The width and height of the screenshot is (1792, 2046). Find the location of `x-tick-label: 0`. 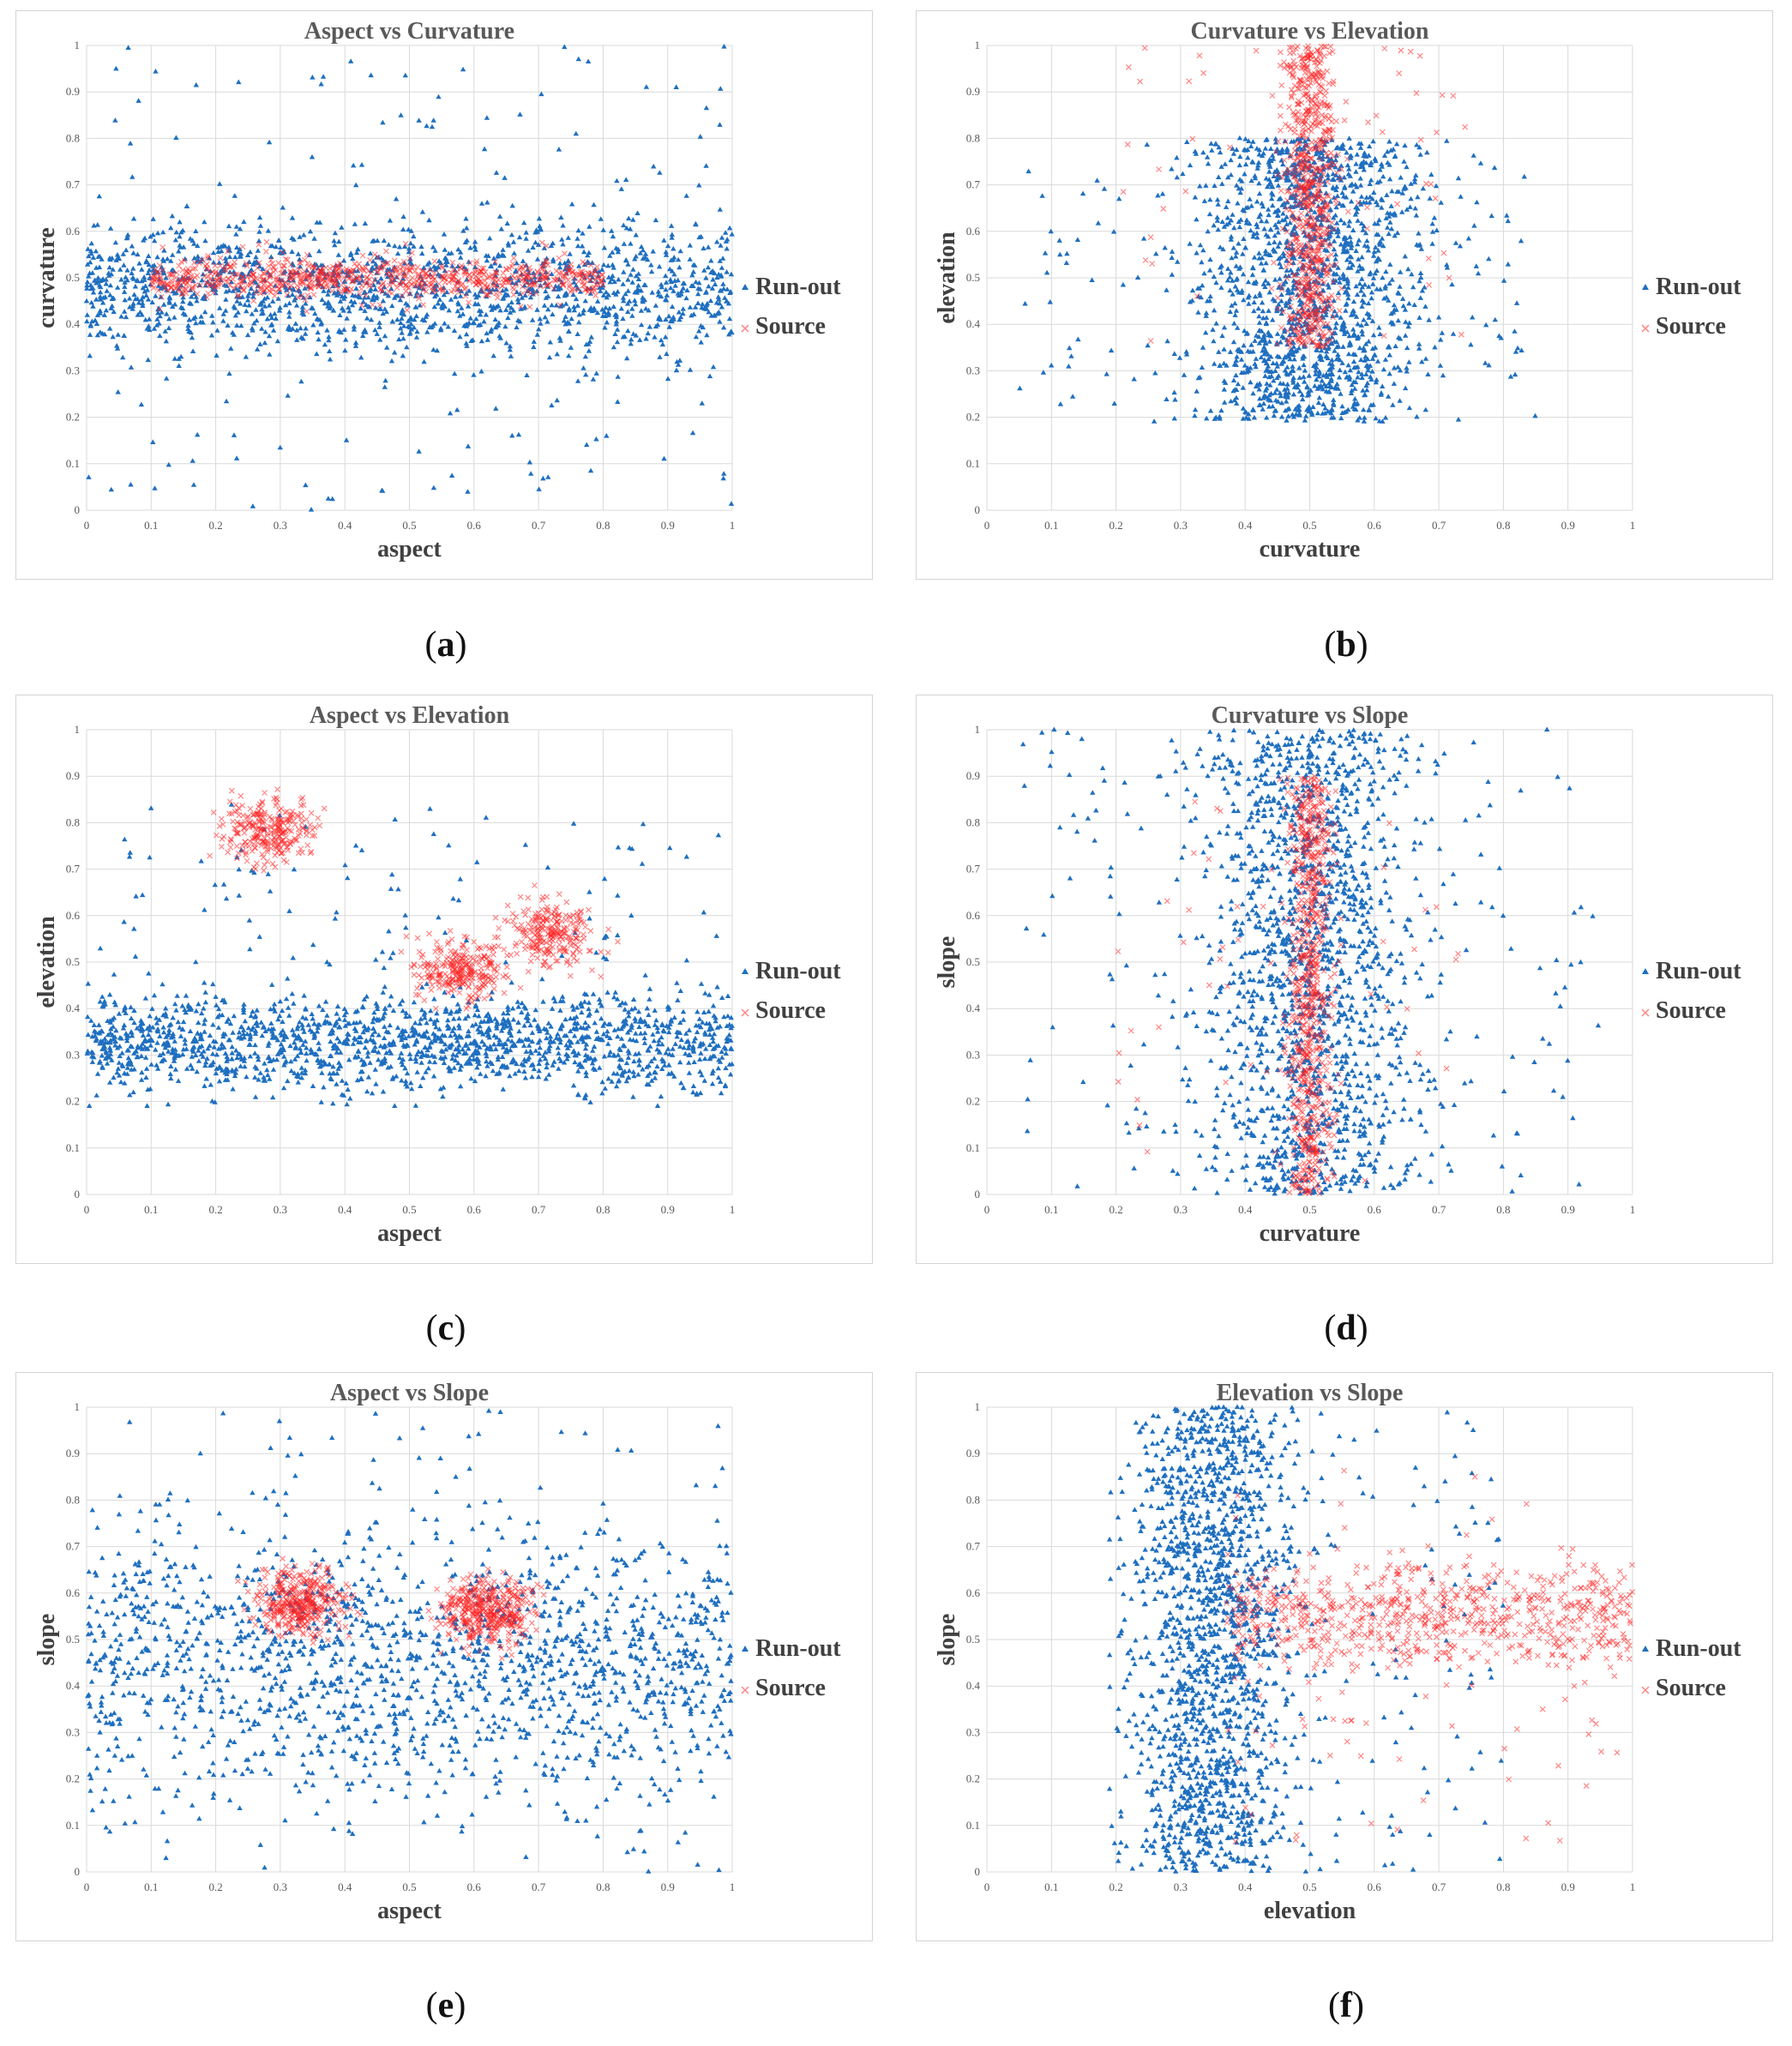

x-tick-label: 0 is located at coordinates (87, 525).